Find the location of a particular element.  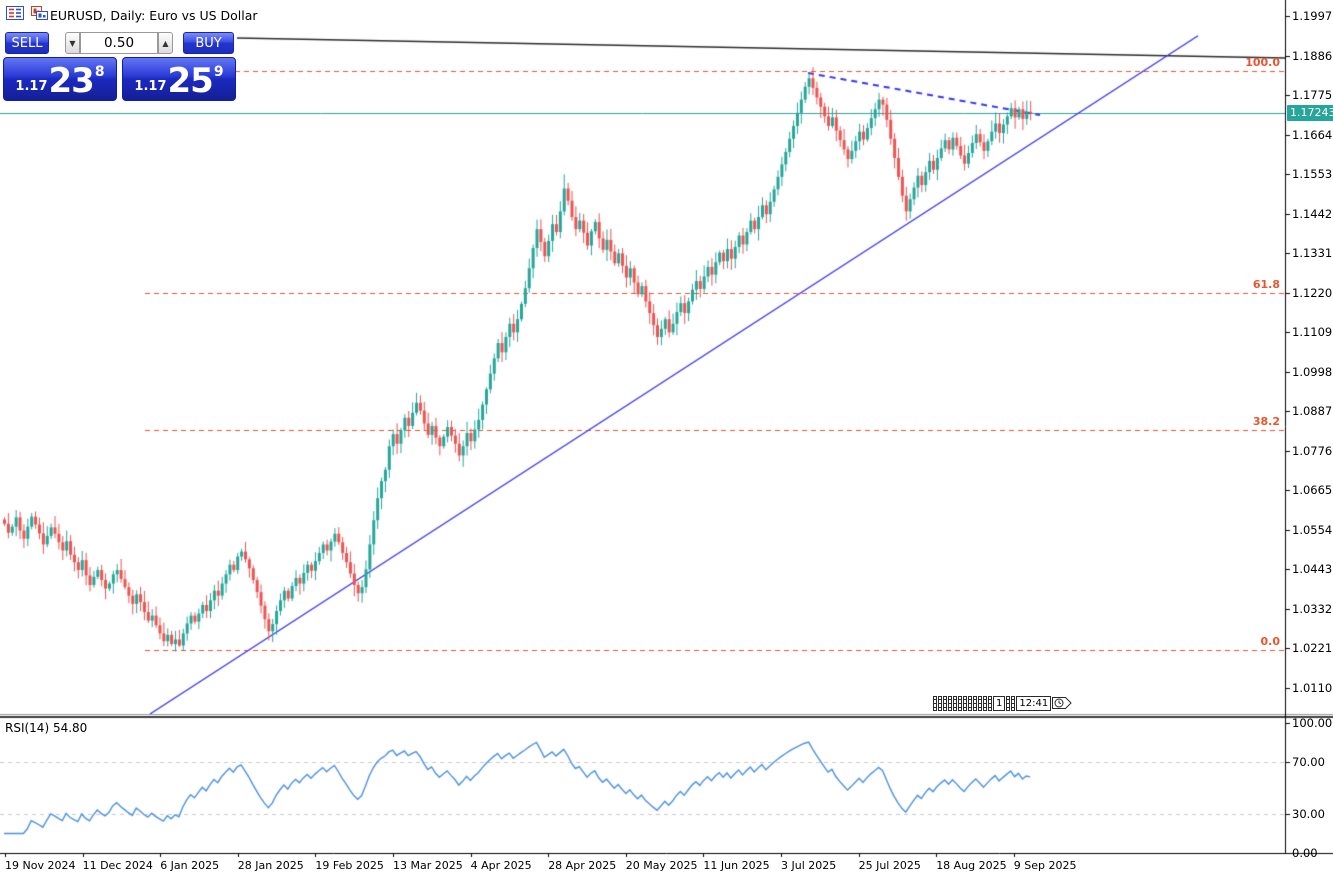

price-tick-label: 1.13310 is located at coordinates (1312, 253).